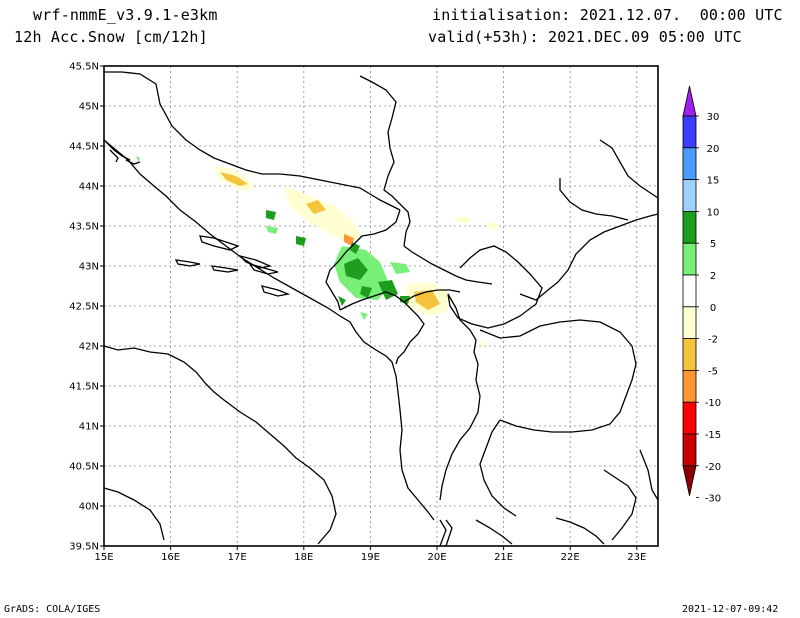  Describe the element at coordinates (713, 403) in the screenshot. I see `colorbar-label: -10` at that location.